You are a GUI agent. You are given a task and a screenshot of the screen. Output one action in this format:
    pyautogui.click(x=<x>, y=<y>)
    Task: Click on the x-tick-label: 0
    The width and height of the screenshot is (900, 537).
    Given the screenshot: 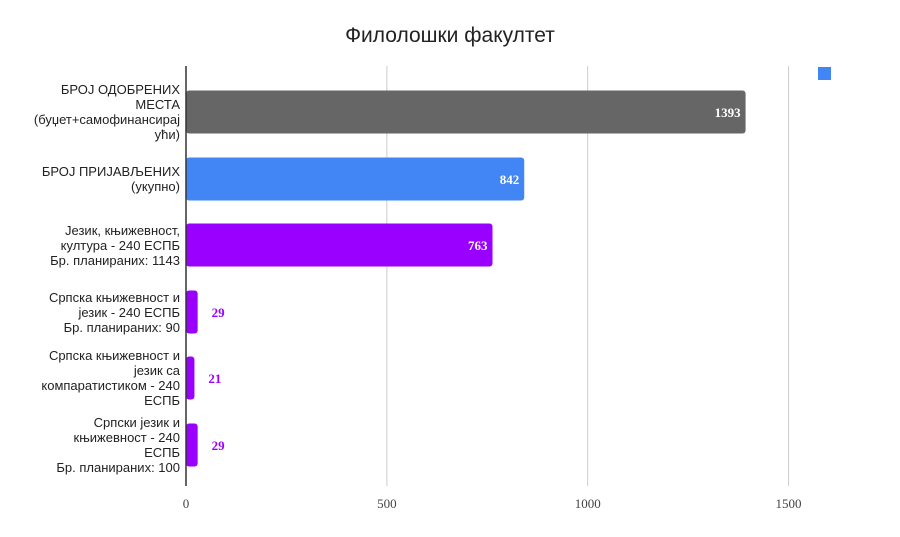 What is the action you would take?
    pyautogui.click(x=186, y=503)
    